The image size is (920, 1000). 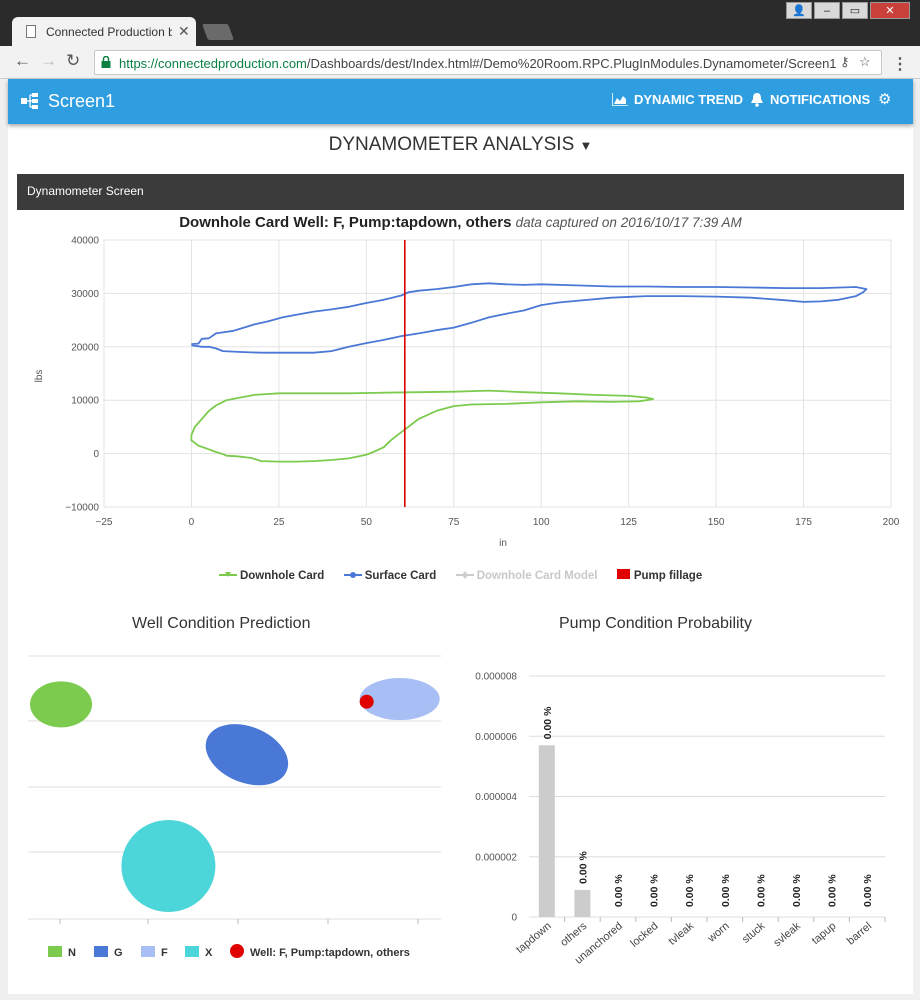 I want to click on lock-icon, so click(x=106, y=62).